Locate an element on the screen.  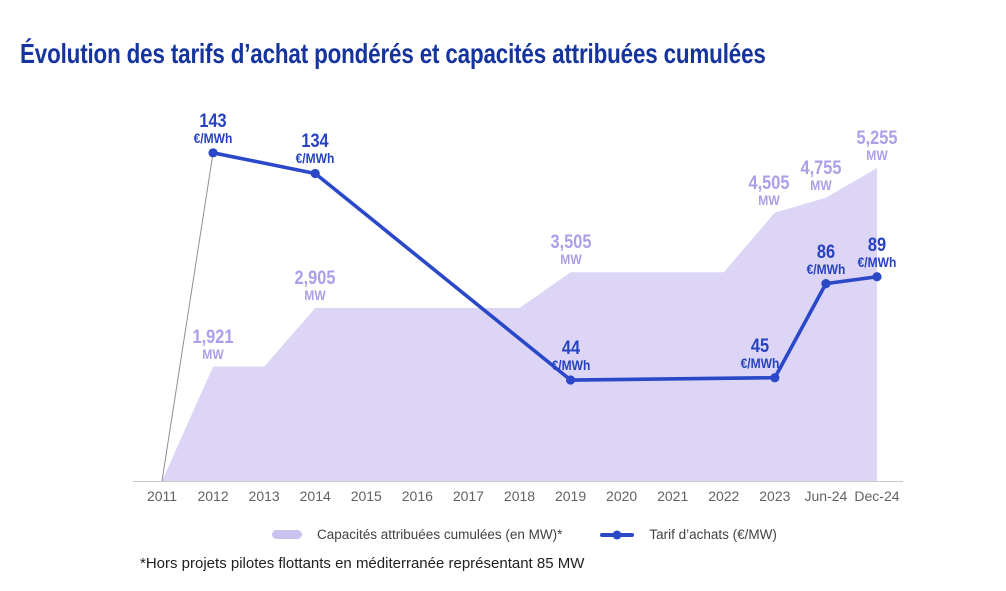
x-tick-2012: 2012 is located at coordinates (213, 496).